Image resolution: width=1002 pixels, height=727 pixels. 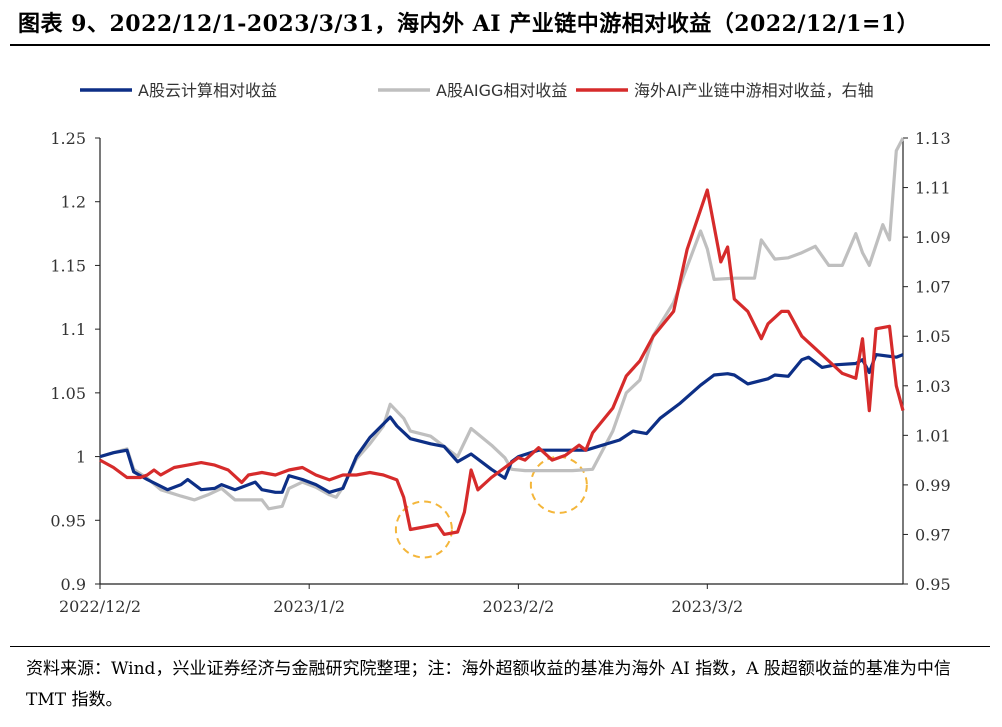 What do you see at coordinates (933, 435) in the screenshot?
I see `right-tick-label: 1.01` at bounding box center [933, 435].